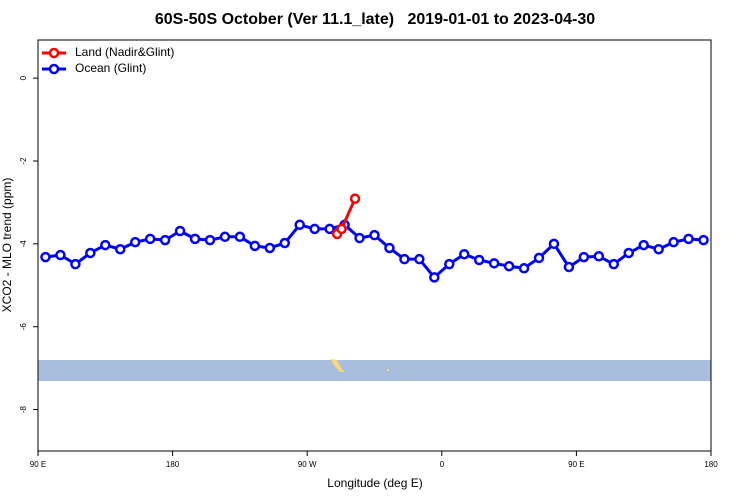 The height and width of the screenshot is (500, 750). I want to click on x-tick-label: 90 W, so click(307, 464).